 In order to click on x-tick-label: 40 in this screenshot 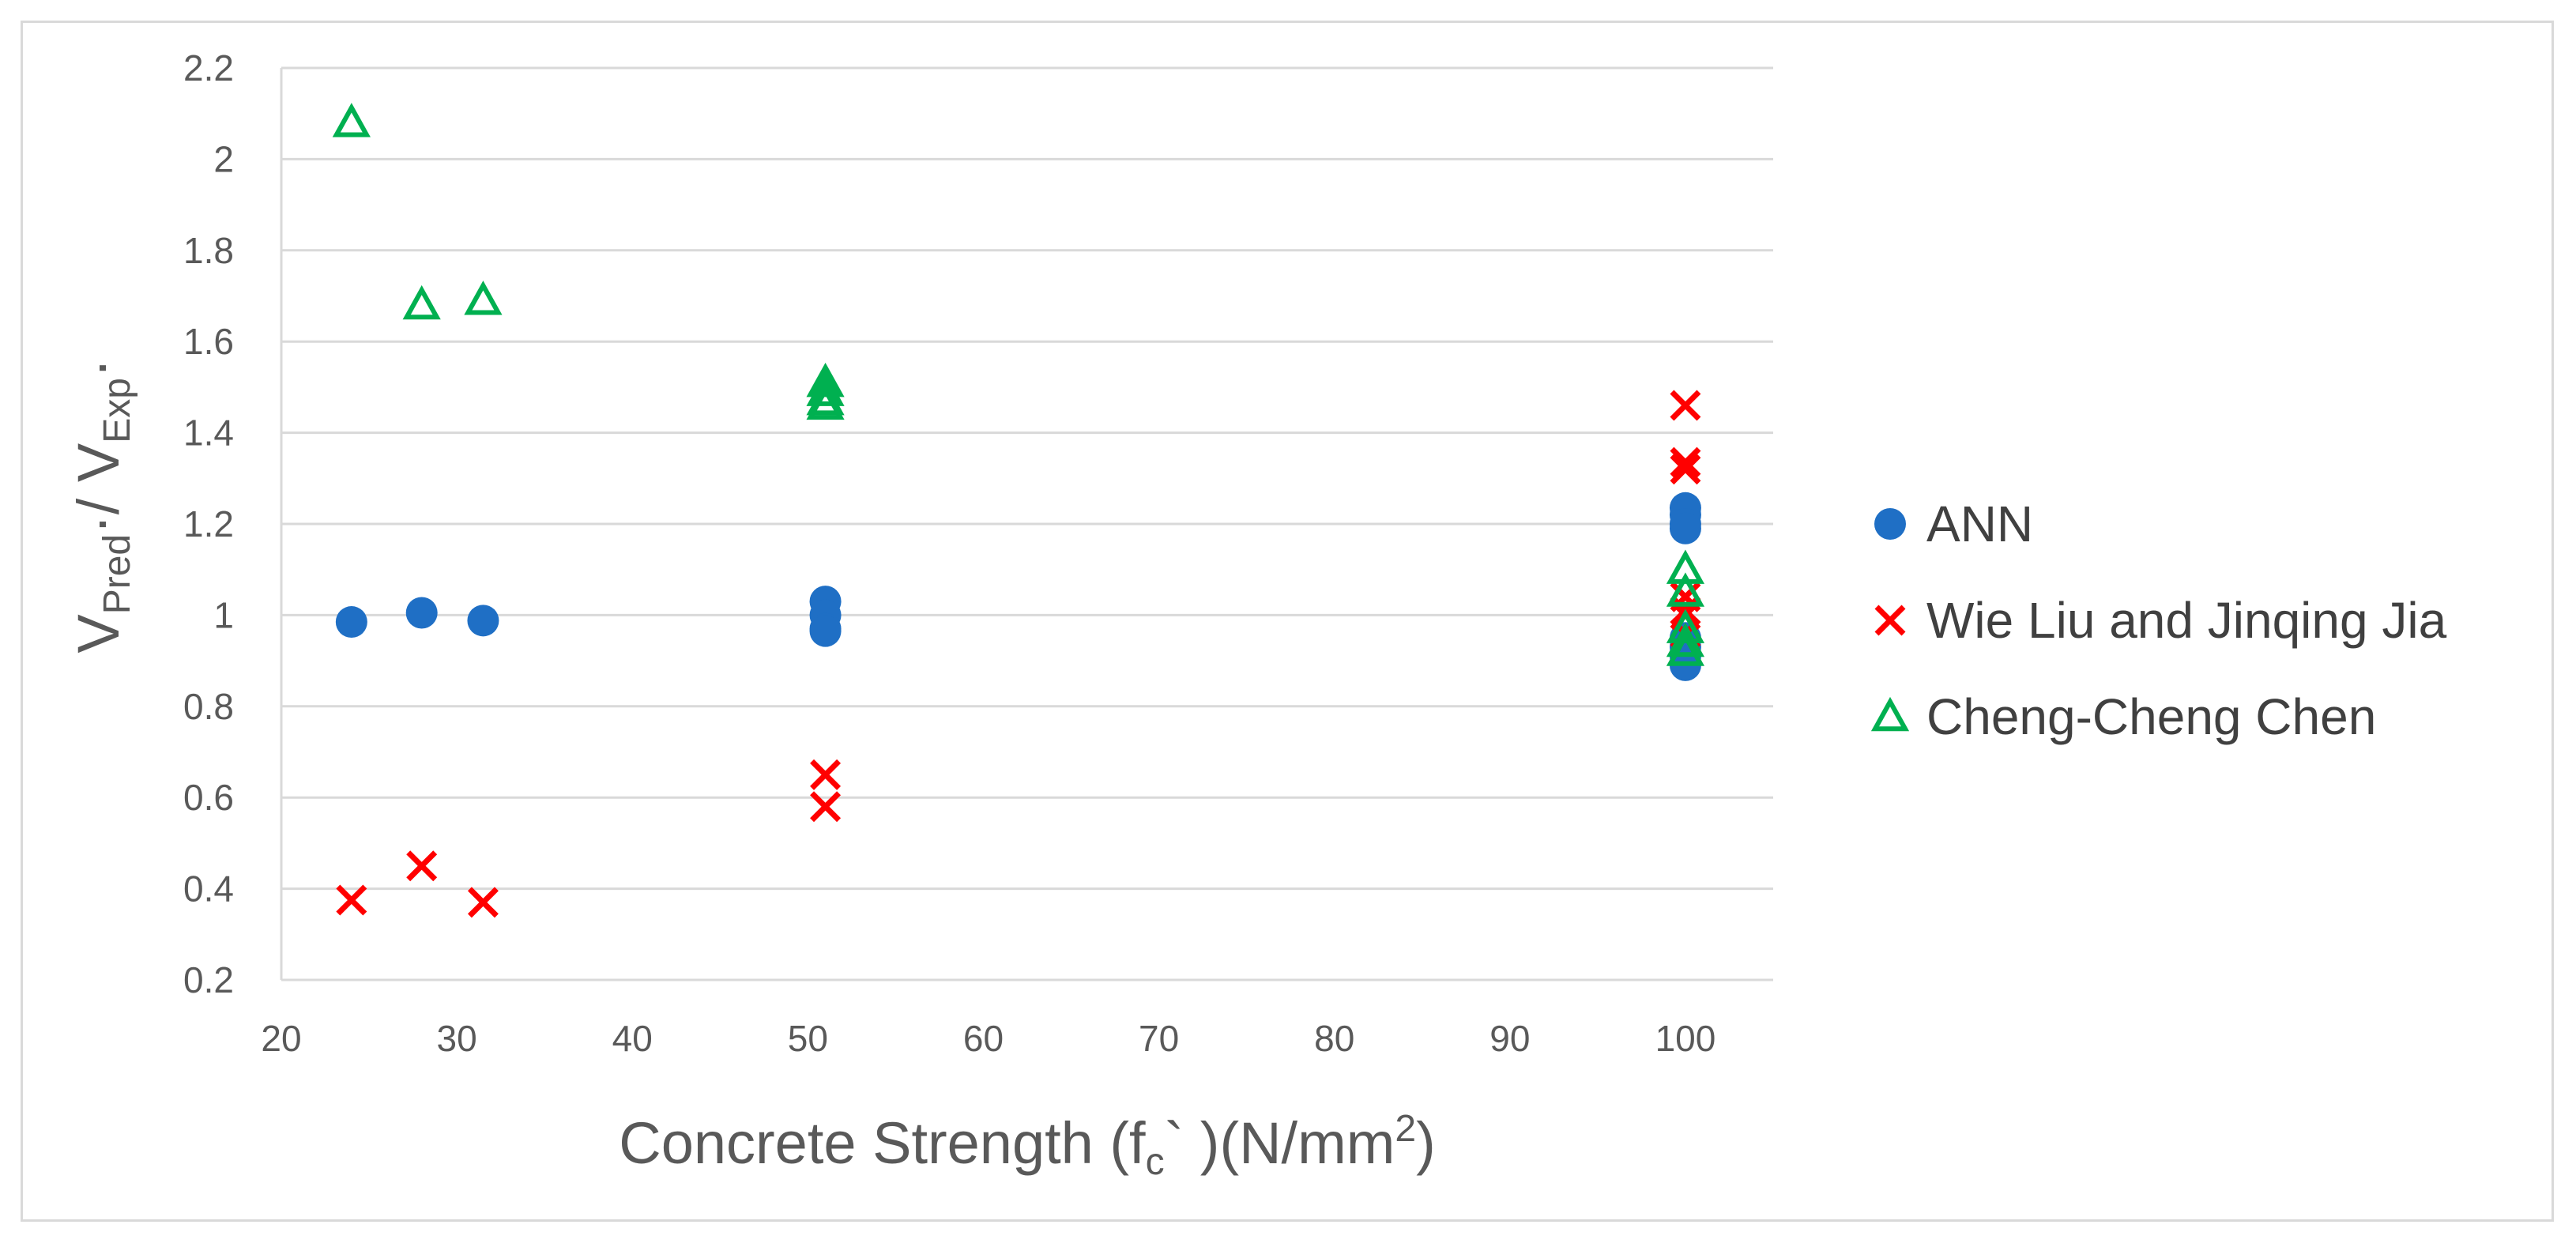, I will do `click(632, 1038)`.